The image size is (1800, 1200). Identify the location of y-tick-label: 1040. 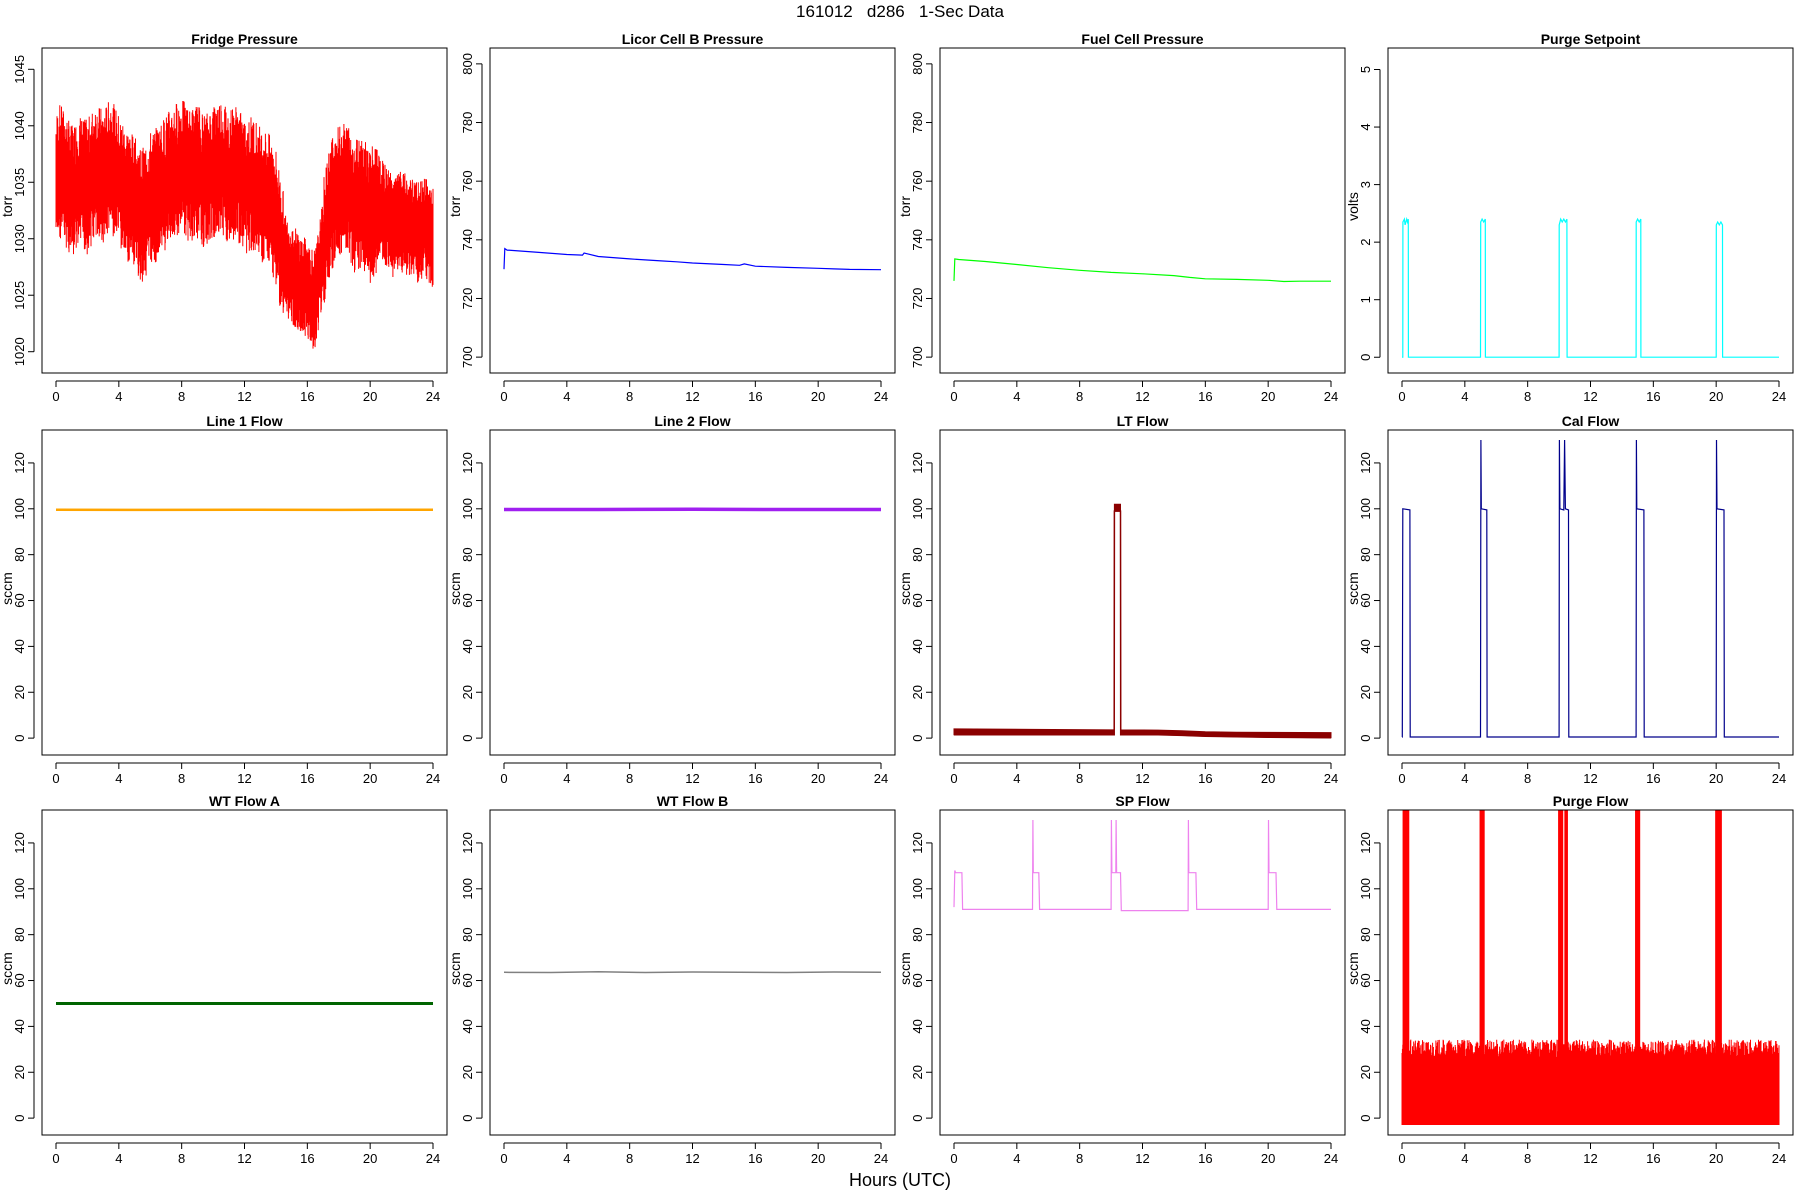
(19, 125).